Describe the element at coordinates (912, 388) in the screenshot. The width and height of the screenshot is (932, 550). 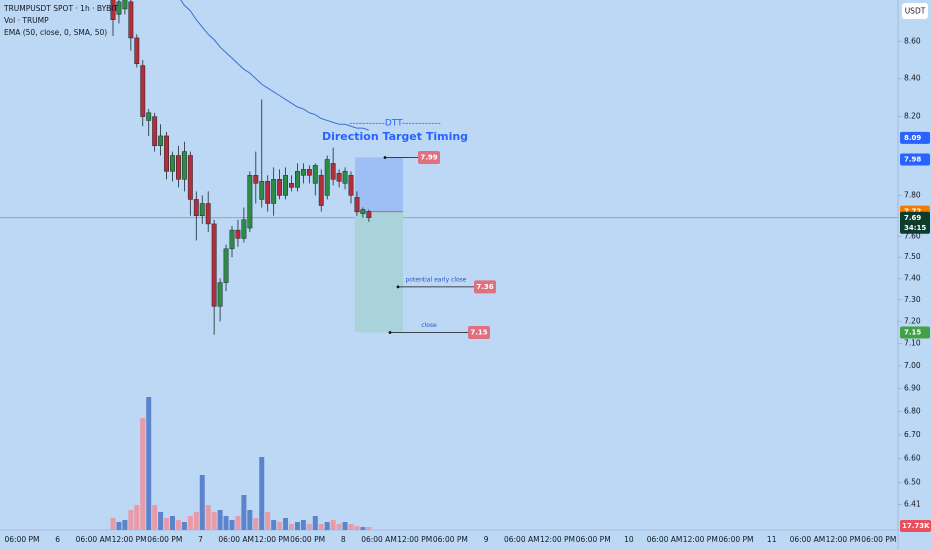
I see `y-tick-label: 6.90` at that location.